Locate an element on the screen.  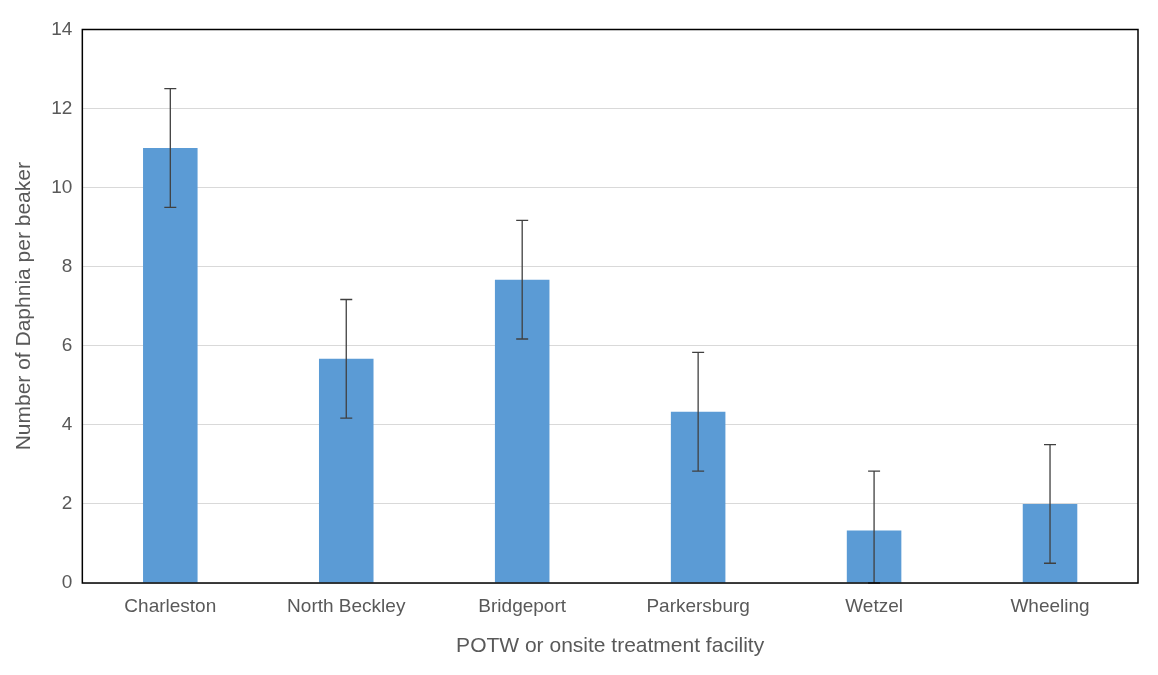
x-tick-label: Charleston is located at coordinates (170, 605).